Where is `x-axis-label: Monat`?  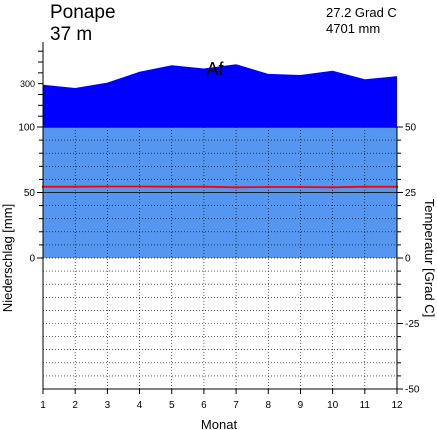 x-axis-label: Monat is located at coordinates (219, 423).